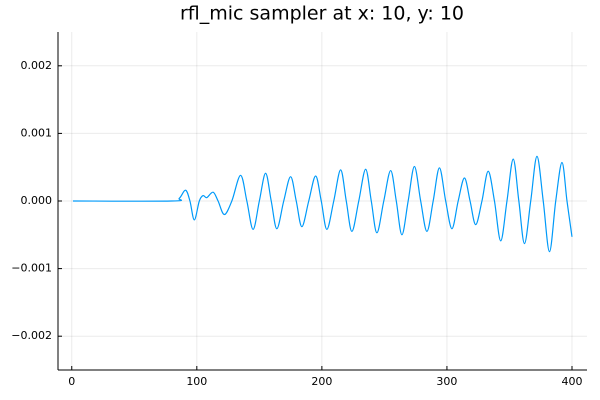  I want to click on y-tick-label: 0.000, so click(37, 200).